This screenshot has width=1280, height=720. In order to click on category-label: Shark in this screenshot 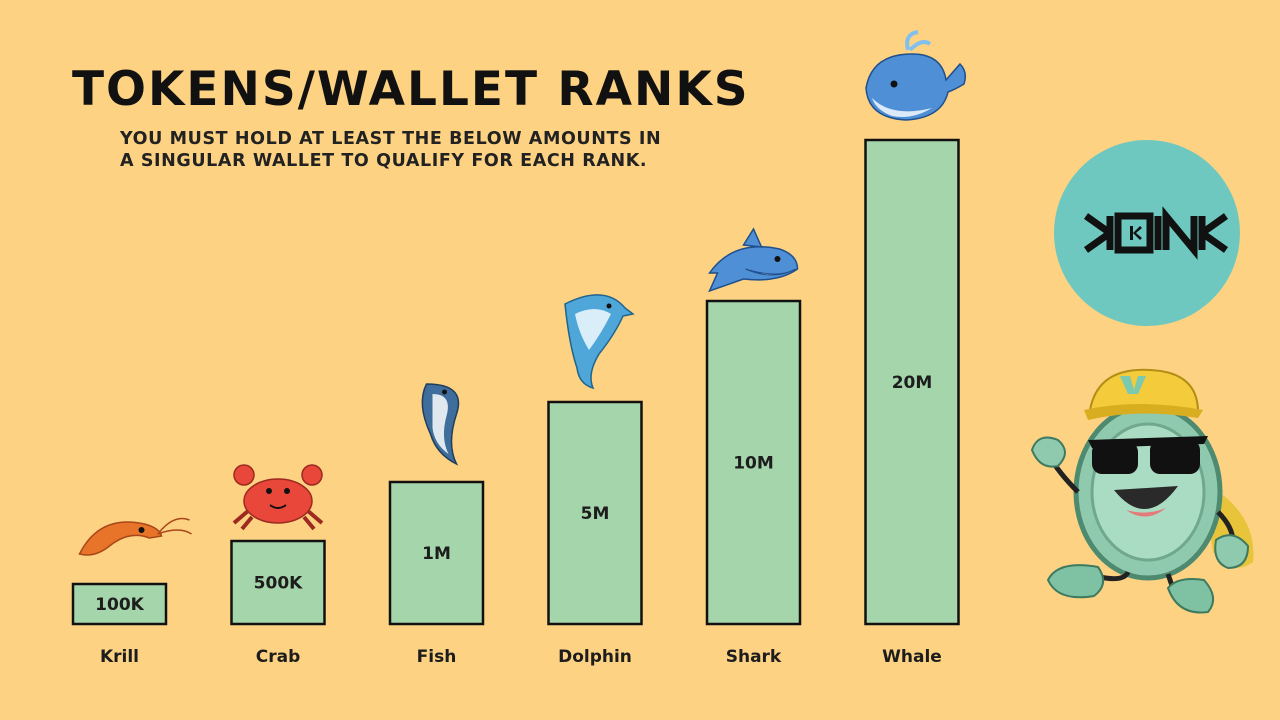, I will do `click(754, 657)`.